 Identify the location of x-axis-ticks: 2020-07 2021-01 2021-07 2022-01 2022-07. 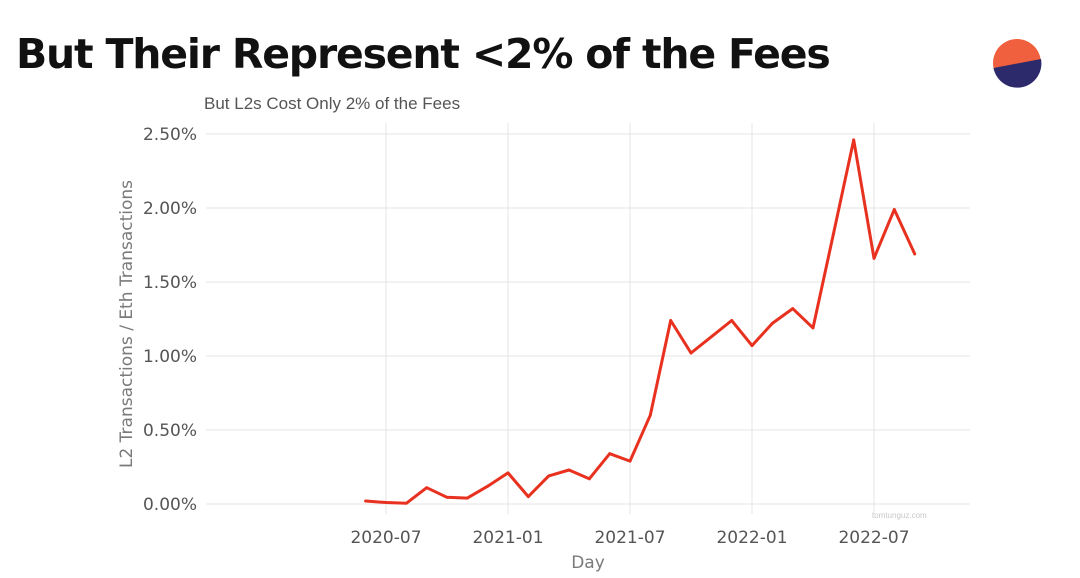
(629, 538).